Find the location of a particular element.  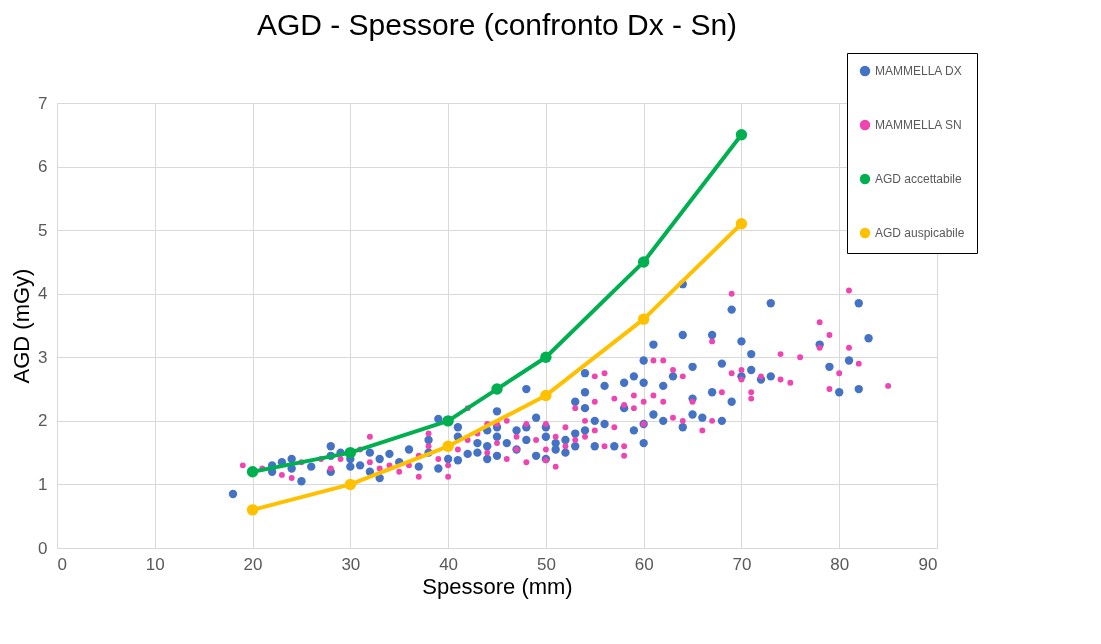

x-tick-label: 0 is located at coordinates (62, 564).